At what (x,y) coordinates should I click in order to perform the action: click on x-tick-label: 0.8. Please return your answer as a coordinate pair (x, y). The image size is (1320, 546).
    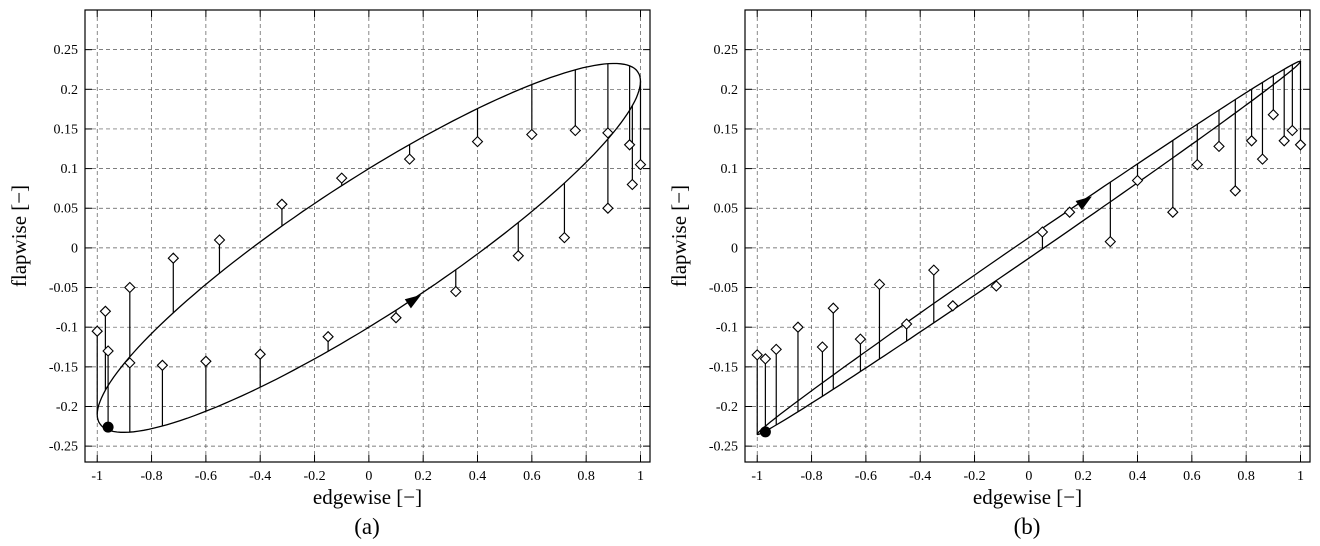
    Looking at the image, I should click on (1246, 476).